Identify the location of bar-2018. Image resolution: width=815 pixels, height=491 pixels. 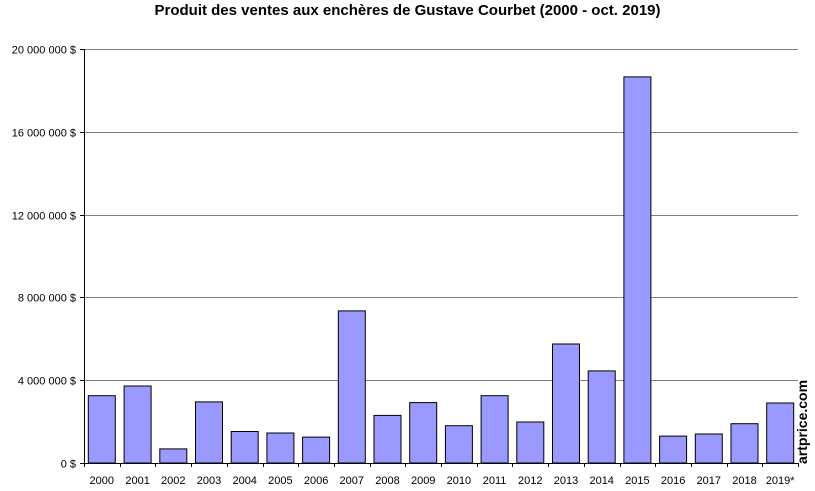
(744, 443).